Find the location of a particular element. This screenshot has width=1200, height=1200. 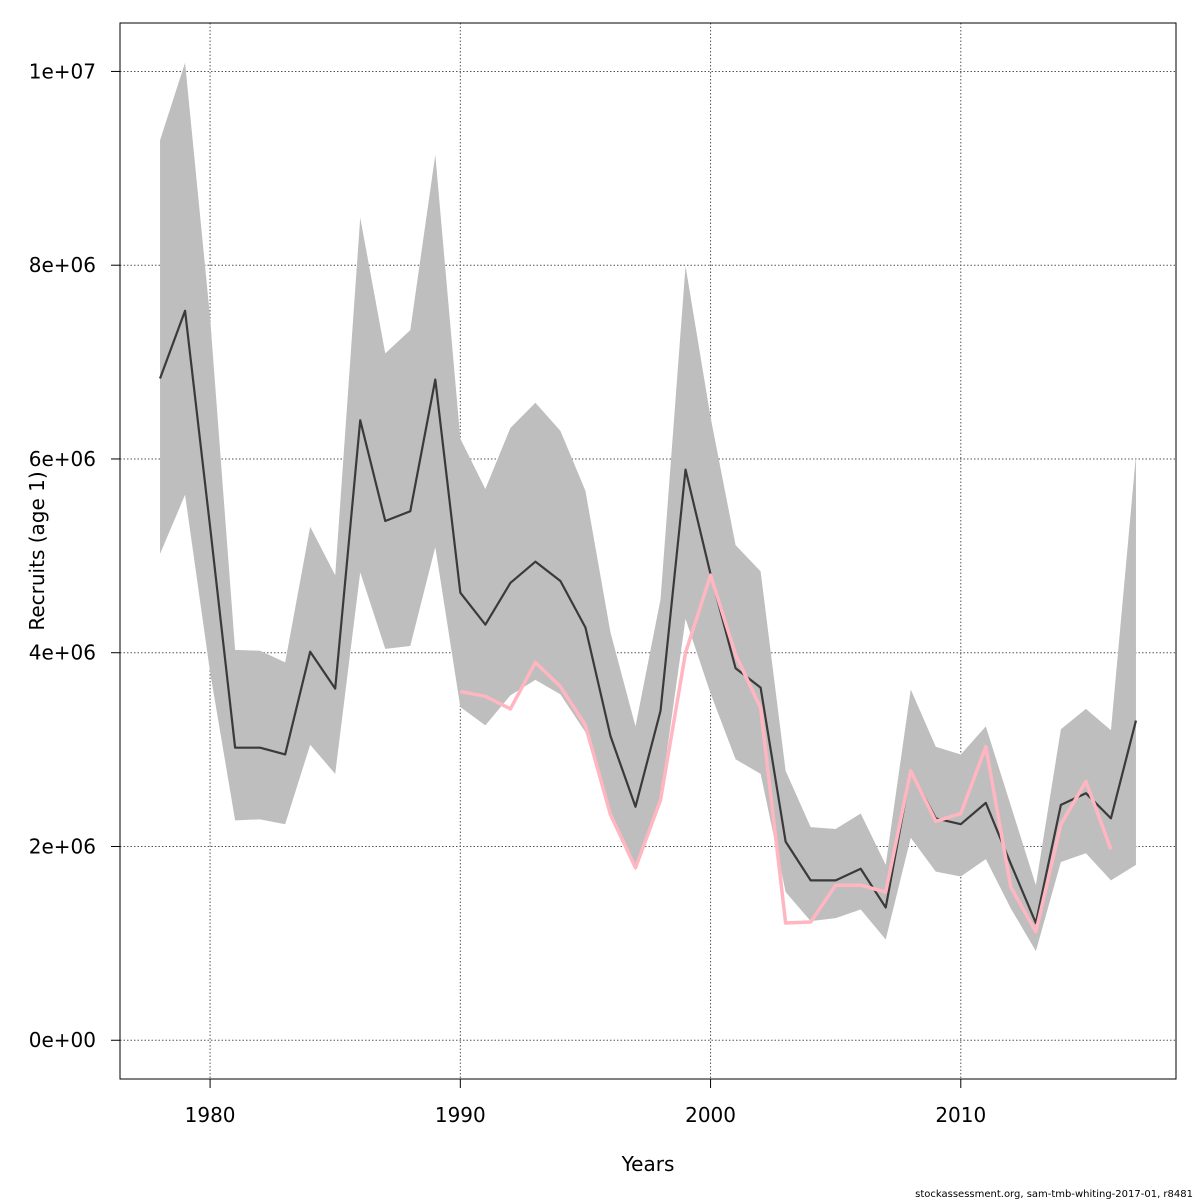

x-tick-label: 1980 is located at coordinates (210, 1115).